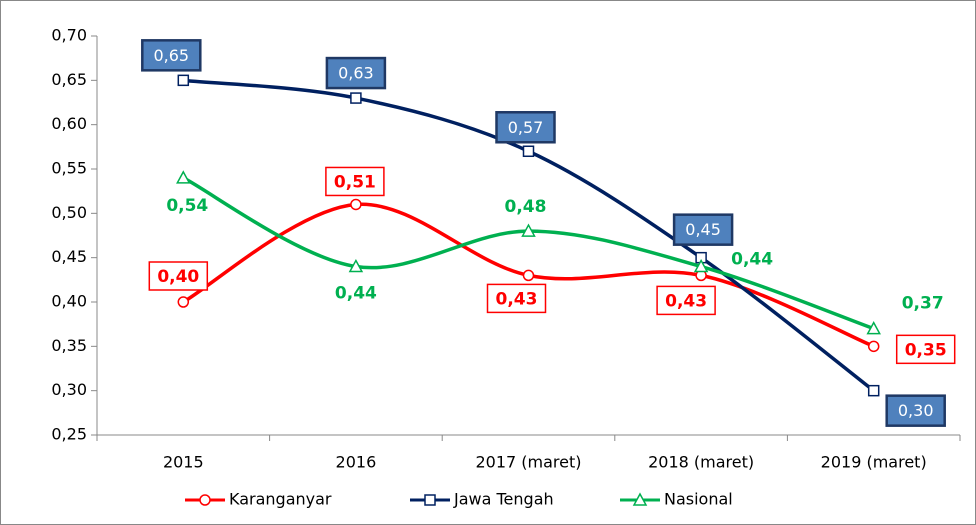 The height and width of the screenshot is (525, 976). Describe the element at coordinates (503, 499) in the screenshot. I see `legend-label: Jawa Tengah` at that location.